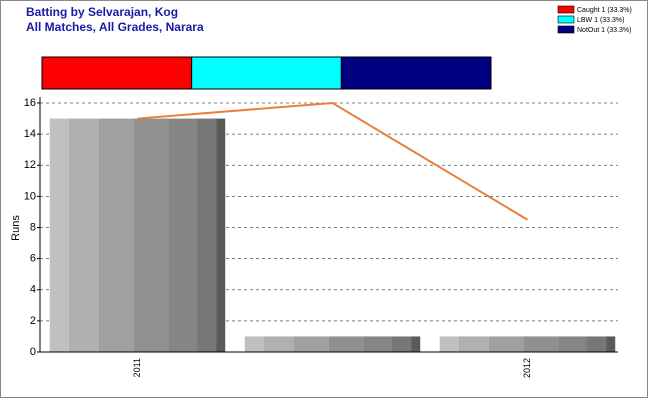 The height and width of the screenshot is (400, 650). I want to click on chart-title: Batting by Selvarajan, Kog, so click(102, 12).